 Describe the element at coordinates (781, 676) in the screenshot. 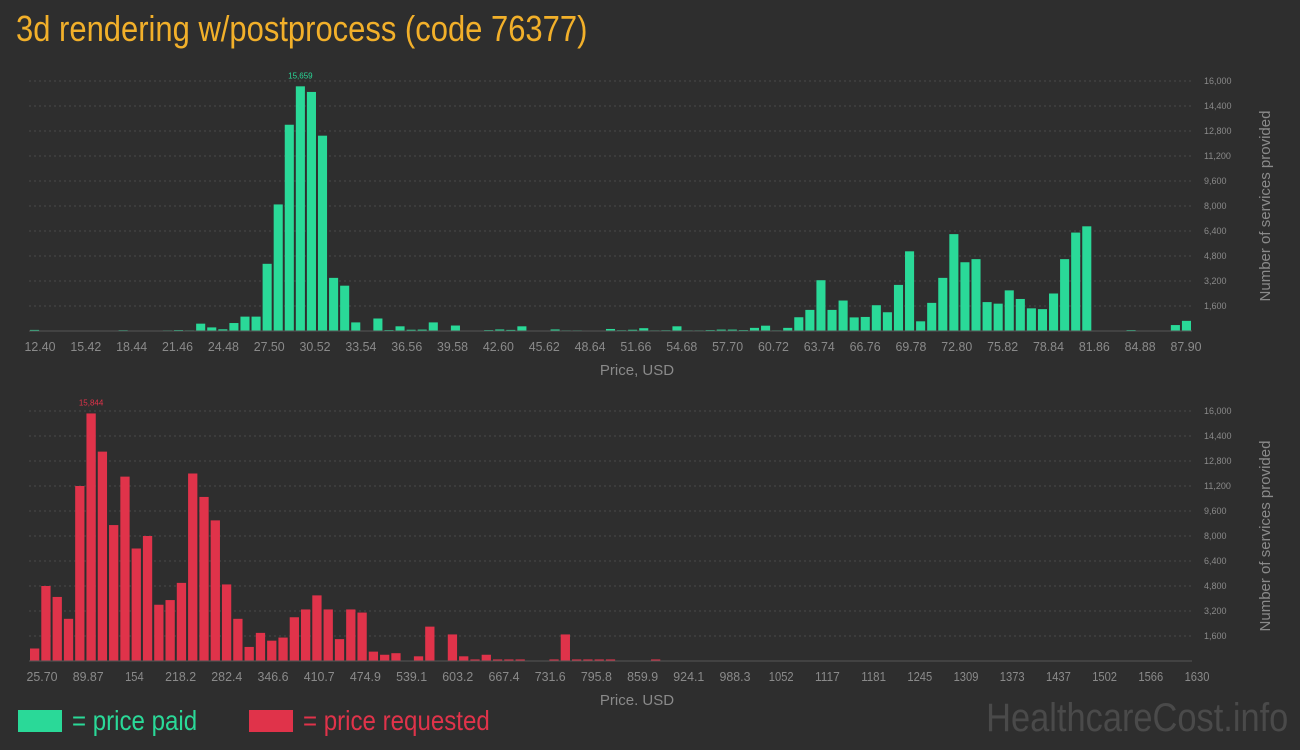

I see `requested-xtick-label: 1052` at that location.